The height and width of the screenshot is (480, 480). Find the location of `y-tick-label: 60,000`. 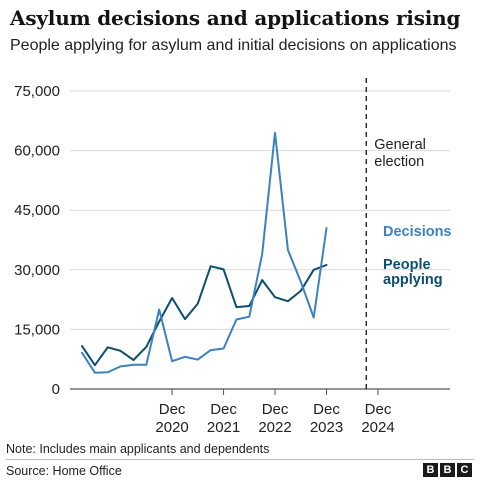

y-tick-label: 60,000 is located at coordinates (37, 151).